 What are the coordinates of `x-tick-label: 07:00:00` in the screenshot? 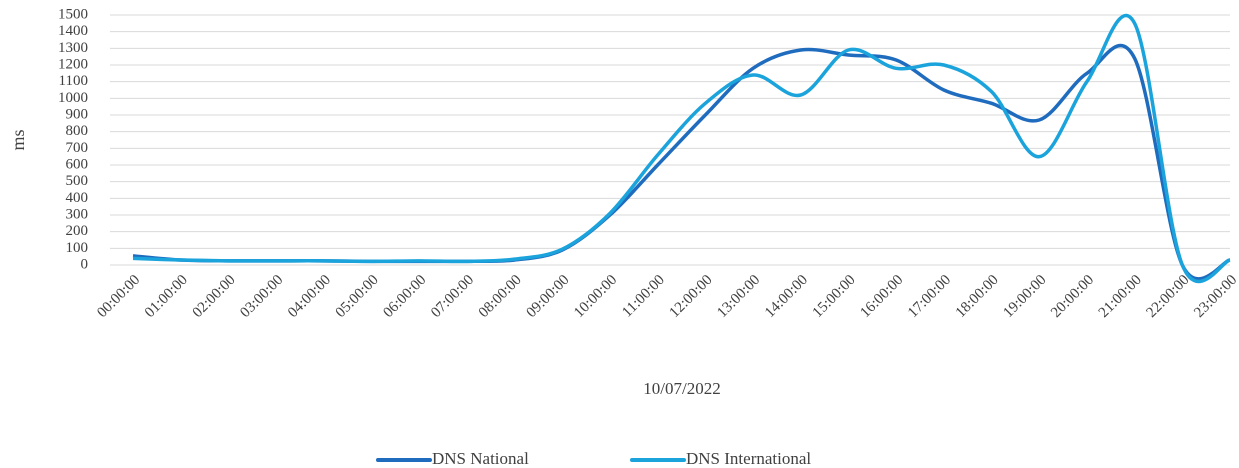 It's located at (452, 296).